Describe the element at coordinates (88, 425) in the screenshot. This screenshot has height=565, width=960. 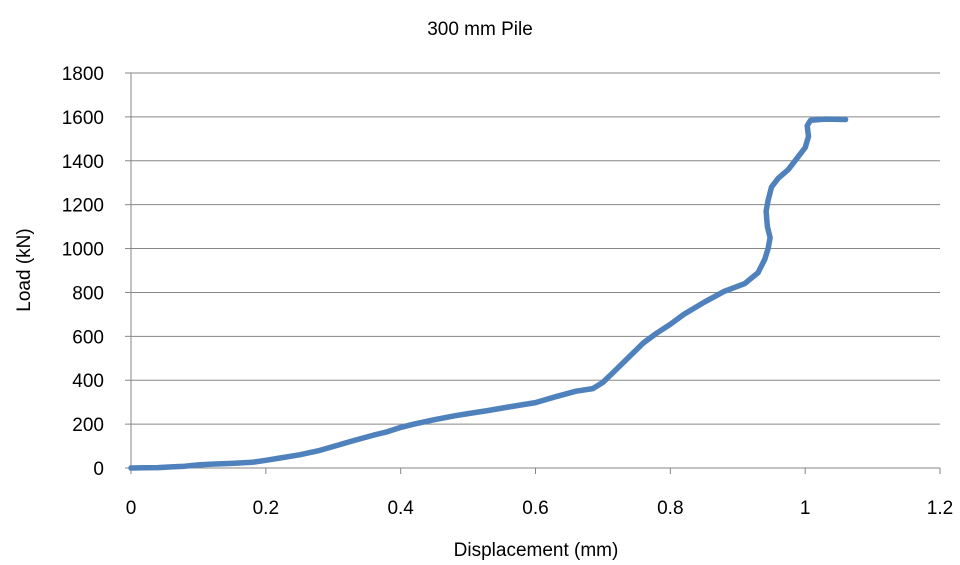
I see `y-tick-label: 200` at that location.